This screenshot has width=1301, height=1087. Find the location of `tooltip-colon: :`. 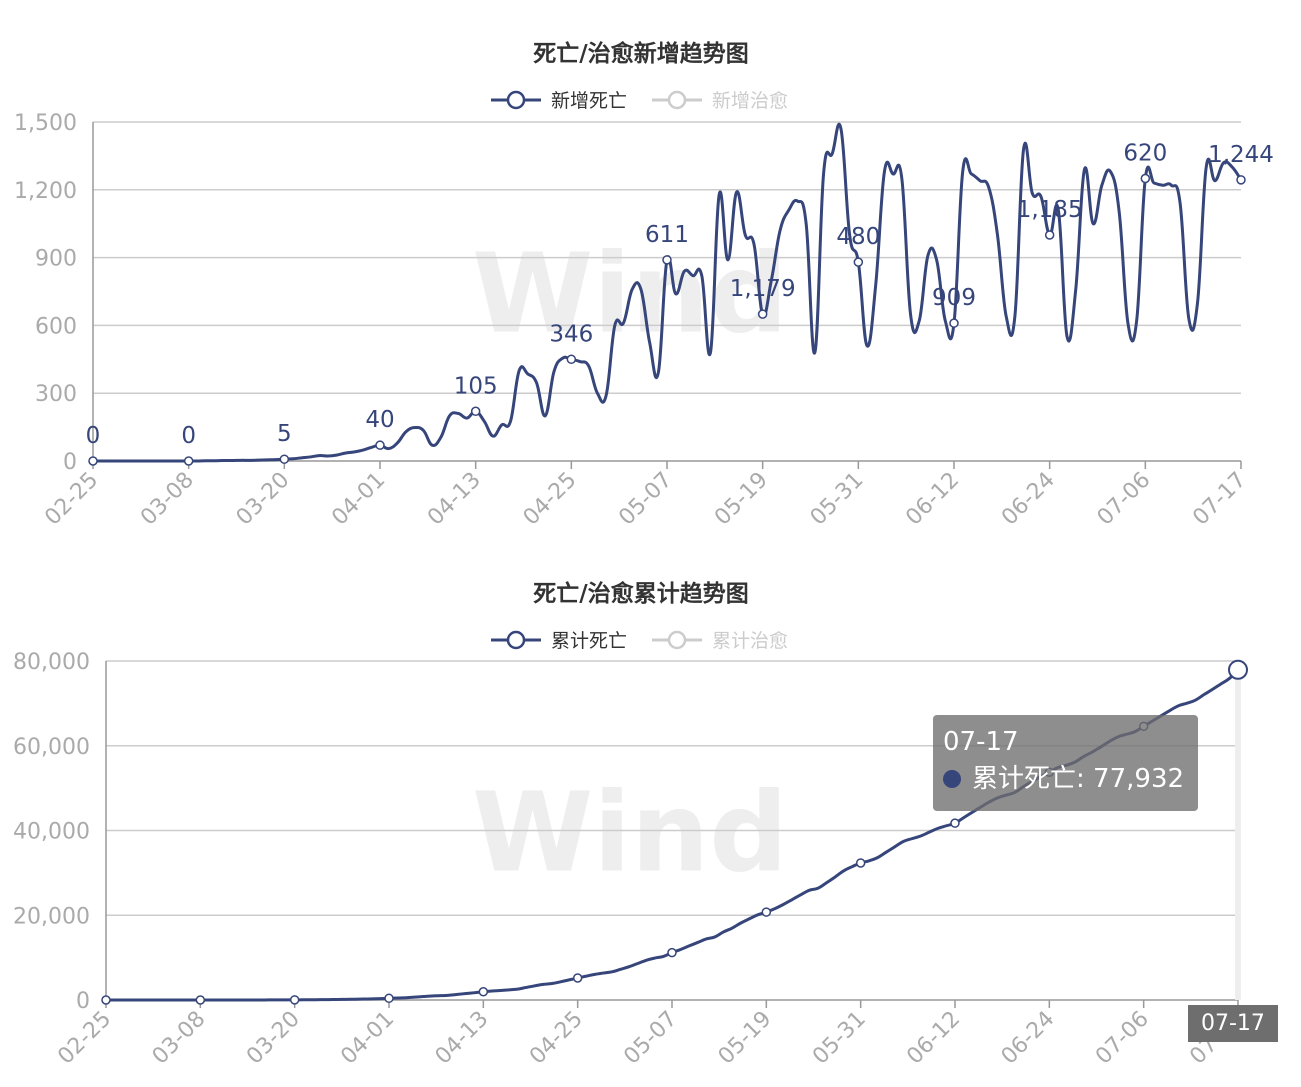

tooltip-colon: : is located at coordinates (1085, 779).